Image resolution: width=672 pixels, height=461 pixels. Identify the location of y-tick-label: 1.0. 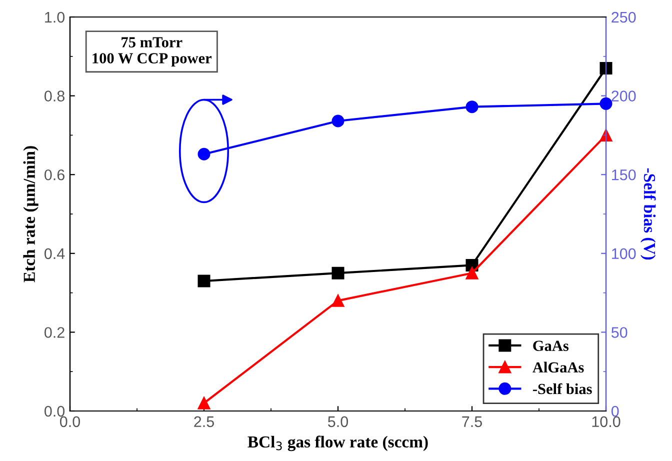
(55, 17).